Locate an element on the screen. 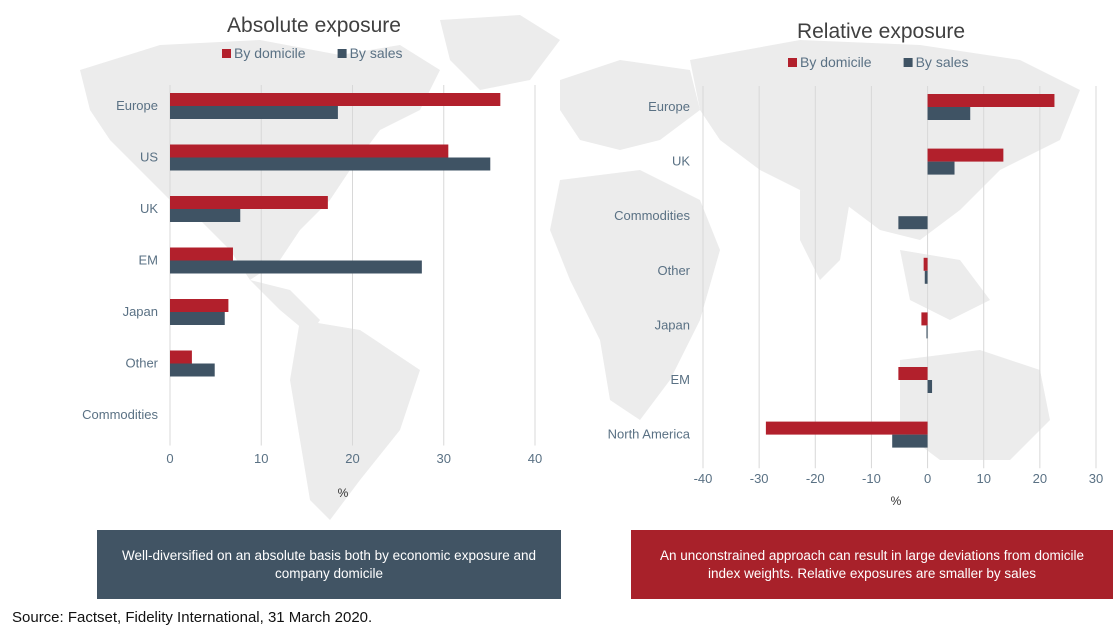 This screenshot has height=638, width=1116. x-tick-label: -10 is located at coordinates (871, 478).